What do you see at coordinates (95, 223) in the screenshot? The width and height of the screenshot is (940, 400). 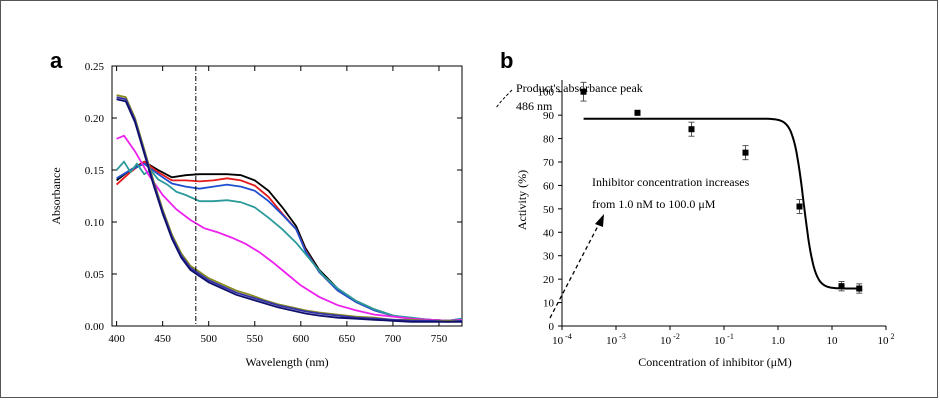 I see `panel-a-ytick-label: 0.10` at bounding box center [95, 223].